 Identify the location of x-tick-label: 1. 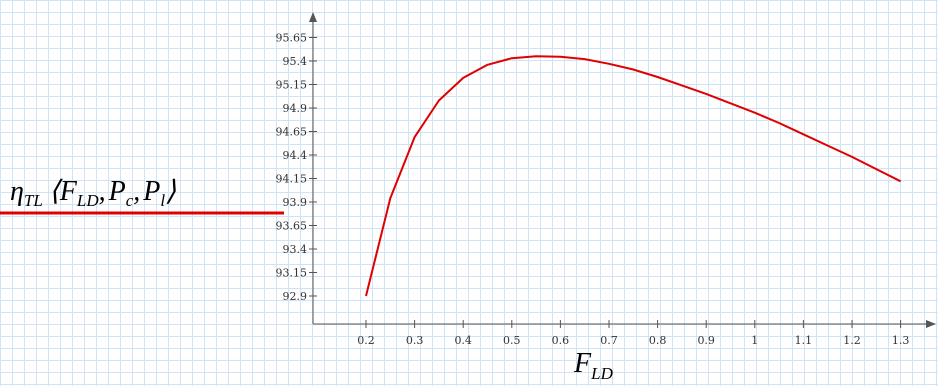
(754, 340).